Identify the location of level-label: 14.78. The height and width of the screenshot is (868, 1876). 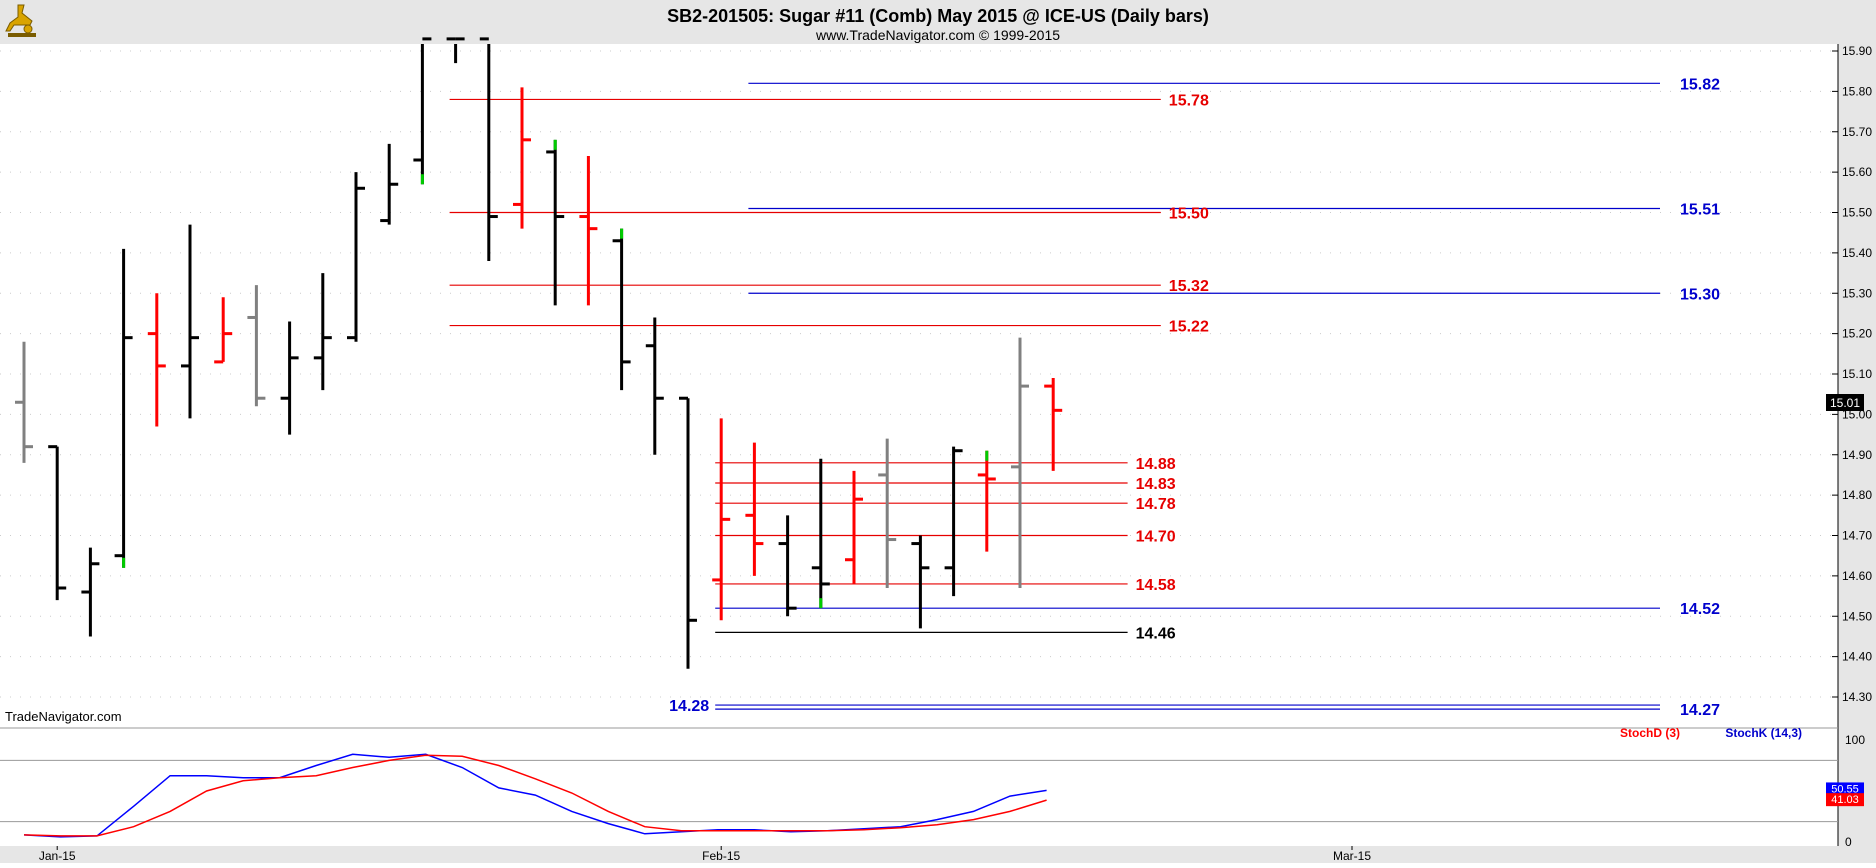
(1156, 504).